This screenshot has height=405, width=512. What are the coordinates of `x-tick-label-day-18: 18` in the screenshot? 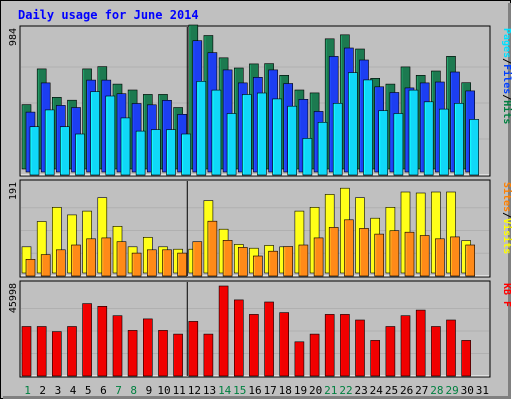 It's located at (285, 390).